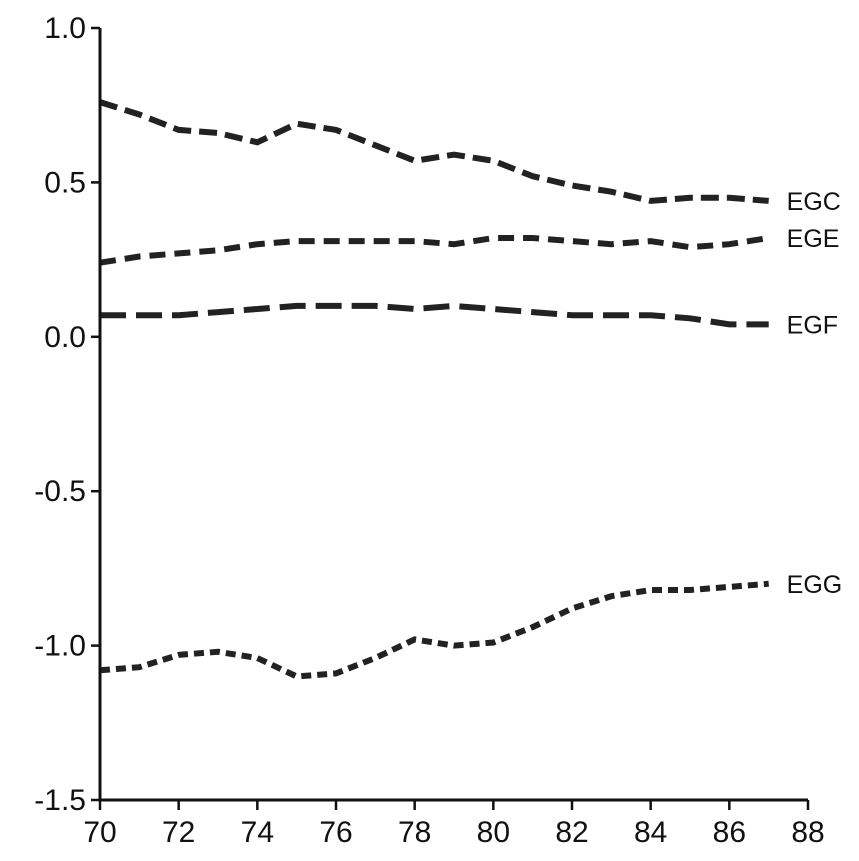 Image resolution: width=859 pixels, height=861 pixels. I want to click on y-tick-label: -1.5, so click(60, 800).